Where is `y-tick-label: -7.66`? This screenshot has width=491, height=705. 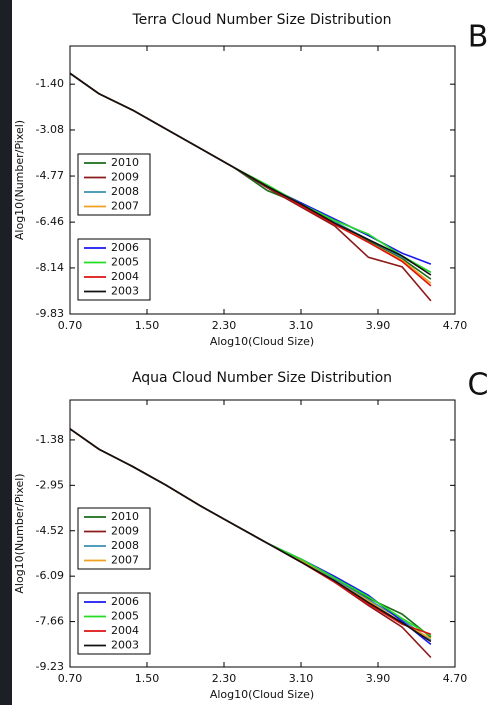
y-tick-label: -7.66 is located at coordinates (50, 621).